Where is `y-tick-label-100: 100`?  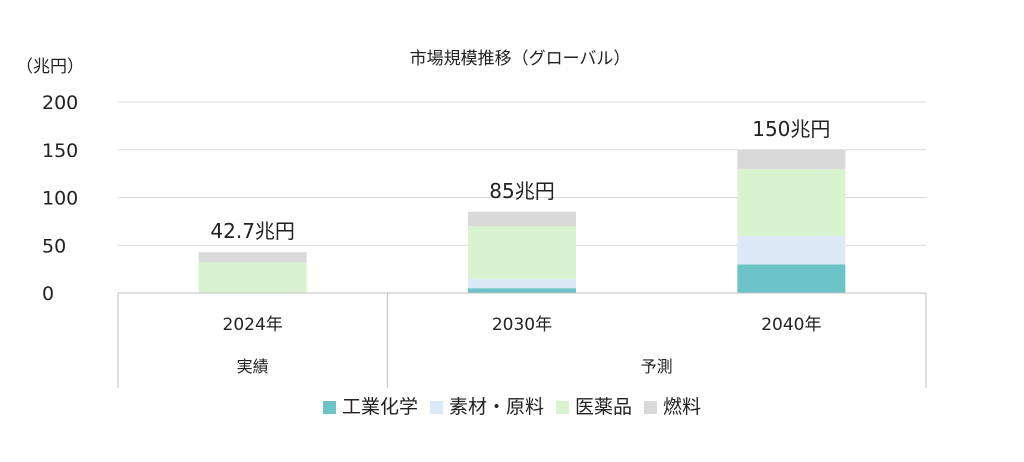 y-tick-label-100: 100 is located at coordinates (60, 199).